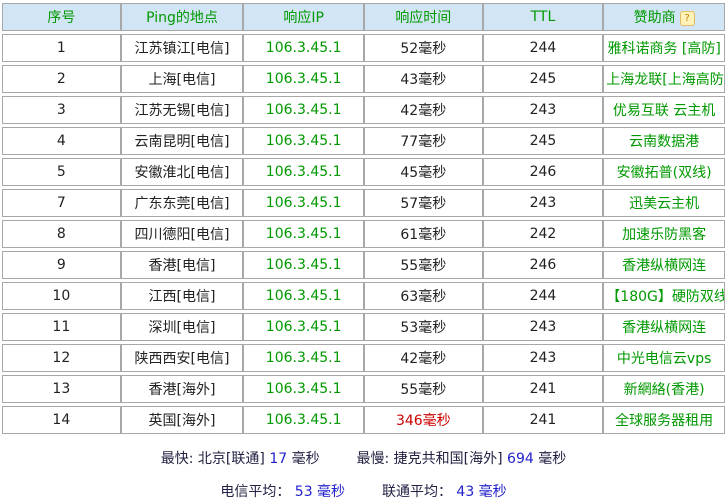 This screenshot has height=502, width=727. Describe the element at coordinates (61, 327) in the screenshot. I see `cell-index: 11` at that location.